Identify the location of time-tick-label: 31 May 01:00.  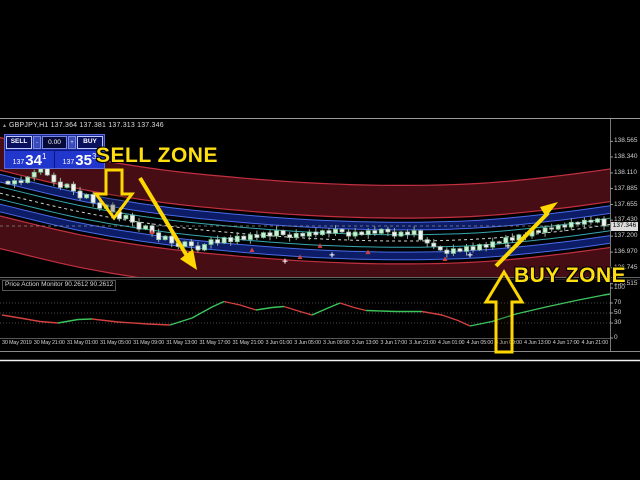
(82, 343).